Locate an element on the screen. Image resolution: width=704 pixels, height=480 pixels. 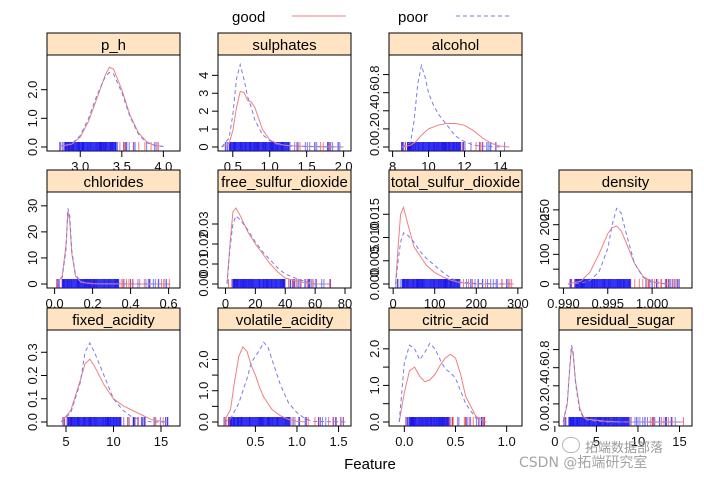
y-tick-label: 0.000 is located at coordinates (374, 284).